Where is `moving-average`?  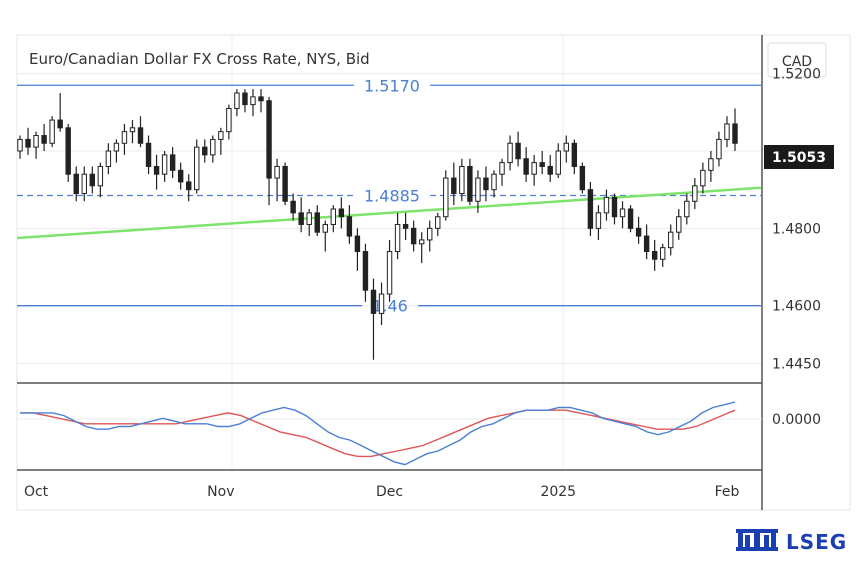
moving-average is located at coordinates (389, 213).